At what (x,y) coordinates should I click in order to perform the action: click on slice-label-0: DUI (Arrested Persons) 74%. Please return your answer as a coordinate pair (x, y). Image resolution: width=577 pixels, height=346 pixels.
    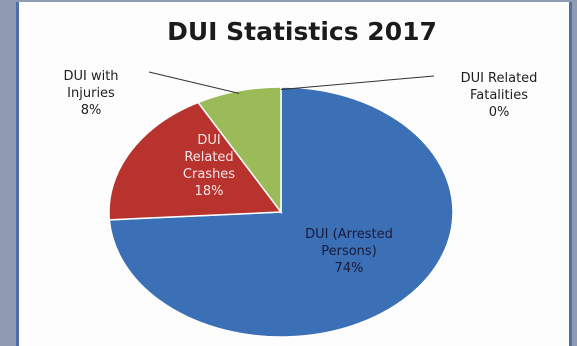
    Looking at the image, I should click on (349, 251).